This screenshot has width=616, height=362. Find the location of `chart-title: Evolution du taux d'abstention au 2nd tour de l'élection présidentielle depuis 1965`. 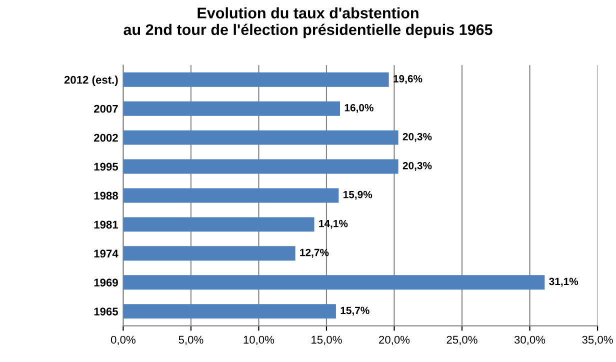

chart-title: Evolution du taux d'abstention au 2nd tour de l'élection présidentielle depuis 1965 is located at coordinates (308, 22).